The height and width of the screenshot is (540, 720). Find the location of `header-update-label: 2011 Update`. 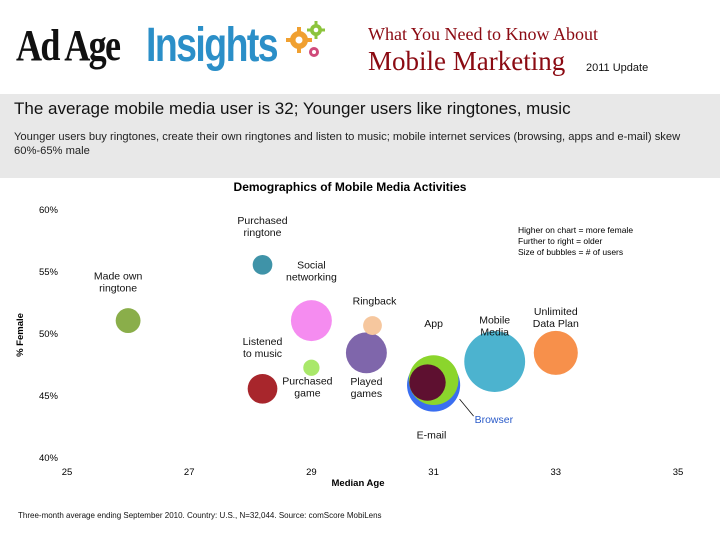

header-update-label: 2011 Update is located at coordinates (617, 68).